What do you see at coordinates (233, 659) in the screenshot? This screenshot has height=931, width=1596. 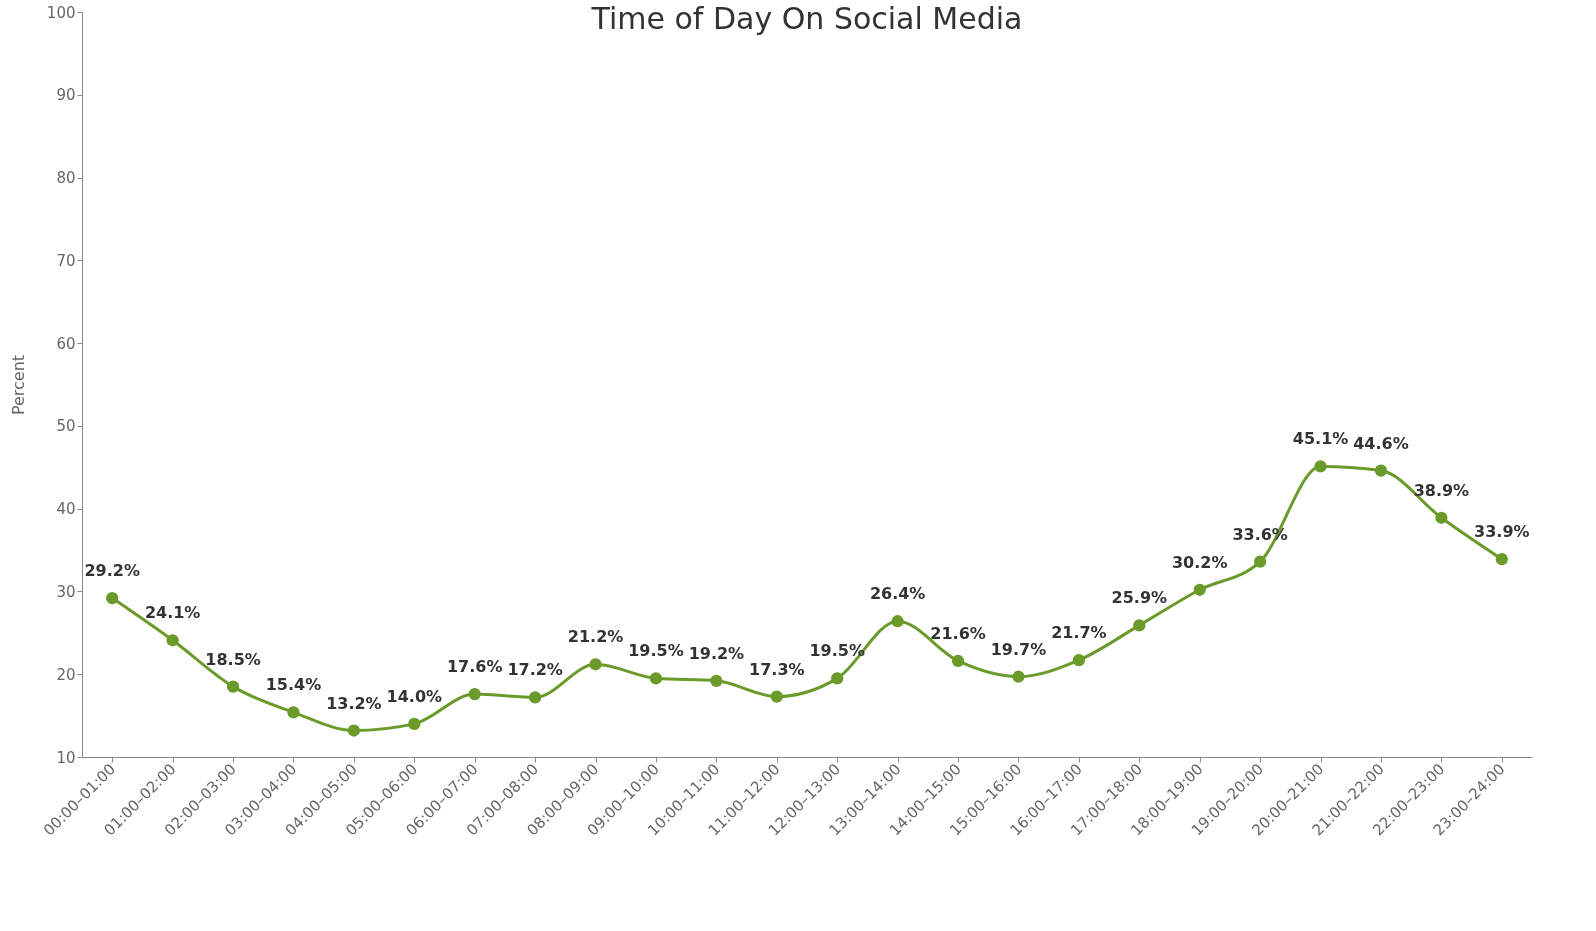 I see `data-label: 18.5%` at bounding box center [233, 659].